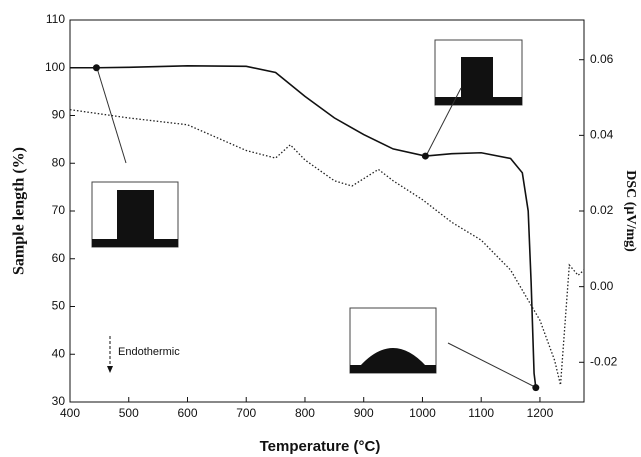 This screenshot has height=457, width=641. I want to click on inset-melted, so click(393, 340).